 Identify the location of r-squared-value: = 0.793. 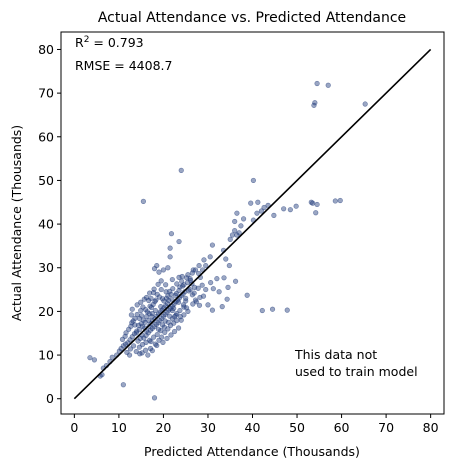
(116, 42).